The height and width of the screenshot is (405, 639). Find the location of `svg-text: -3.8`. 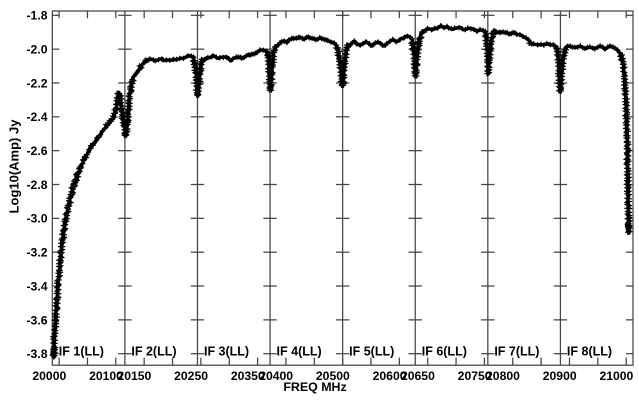

svg-text: -3.8 is located at coordinates (36, 354).